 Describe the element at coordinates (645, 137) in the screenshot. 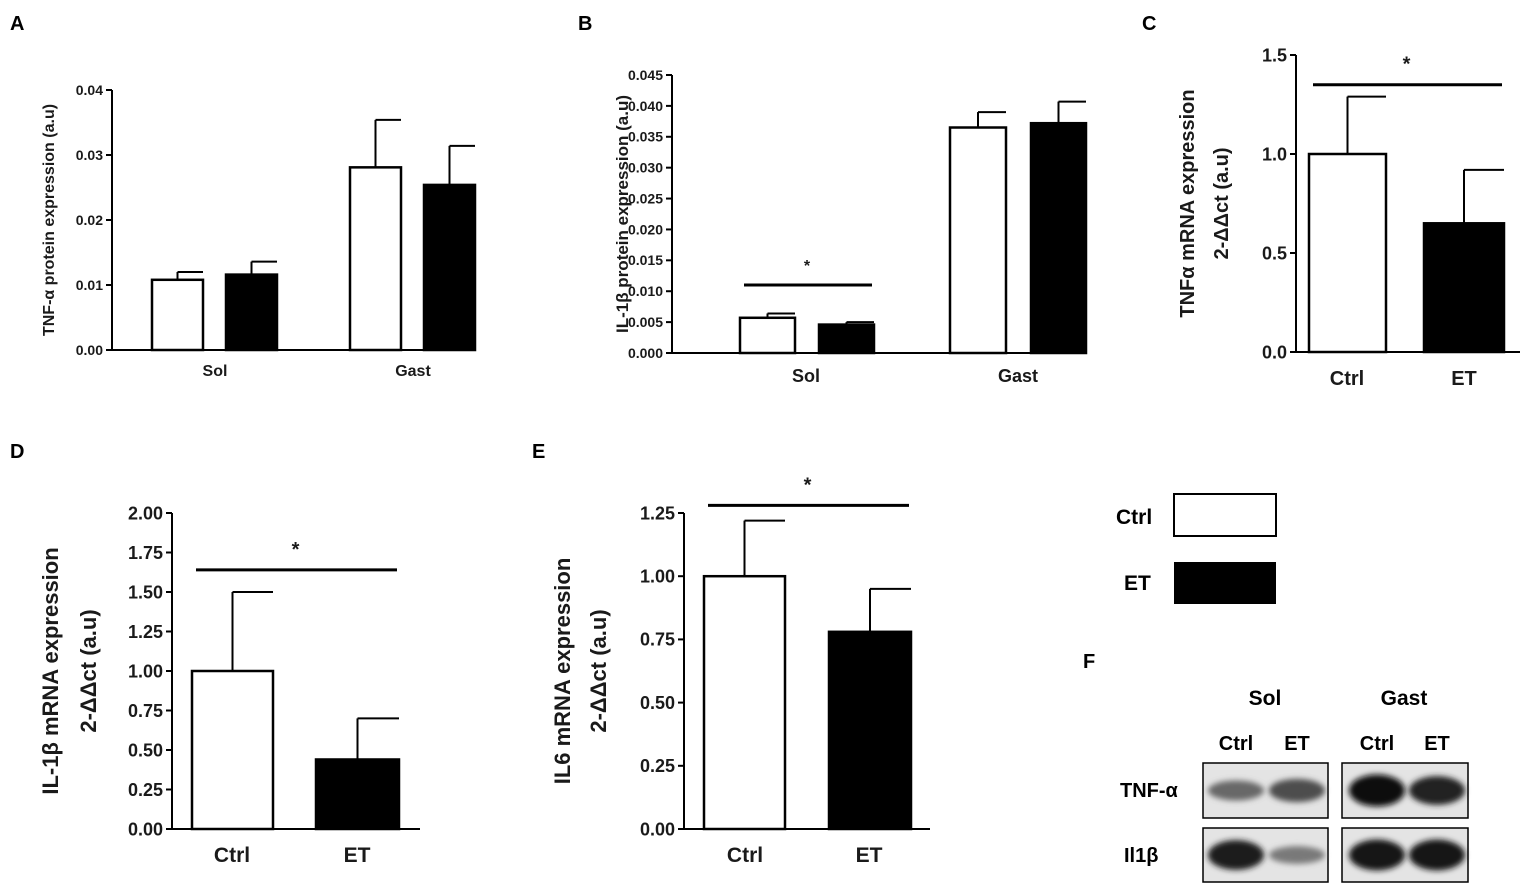

I see `y-tick-label: 0.035` at that location.